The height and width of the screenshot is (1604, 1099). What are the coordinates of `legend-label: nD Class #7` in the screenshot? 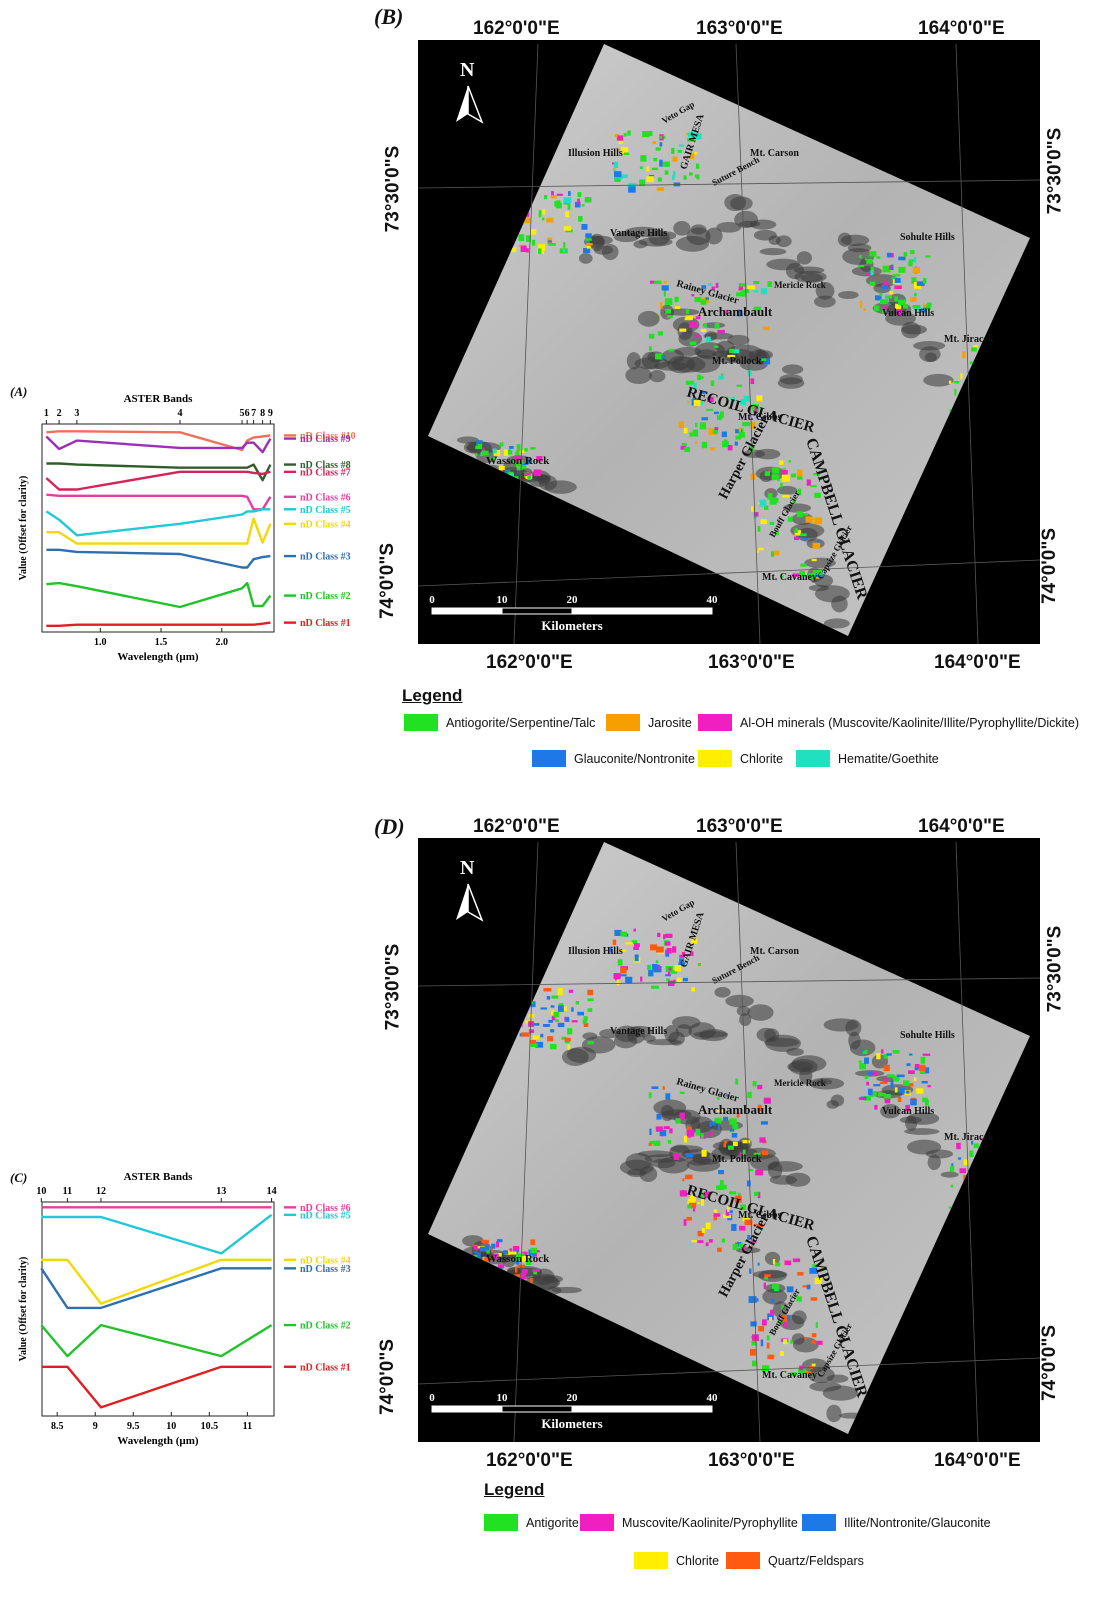 It's located at (325, 472).